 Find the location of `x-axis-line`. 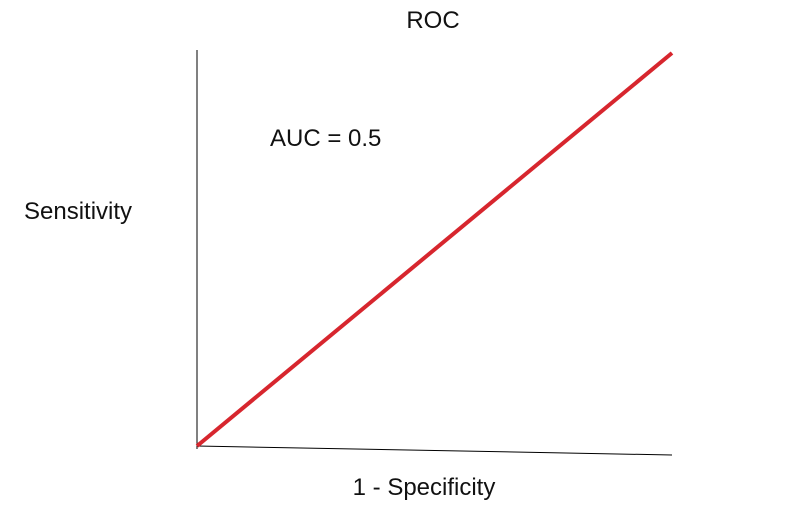

x-axis-line is located at coordinates (434, 450).